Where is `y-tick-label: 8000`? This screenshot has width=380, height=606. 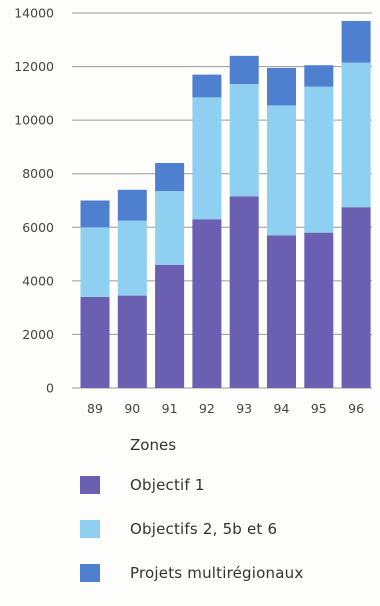 y-tick-label: 8000 is located at coordinates (38, 173).